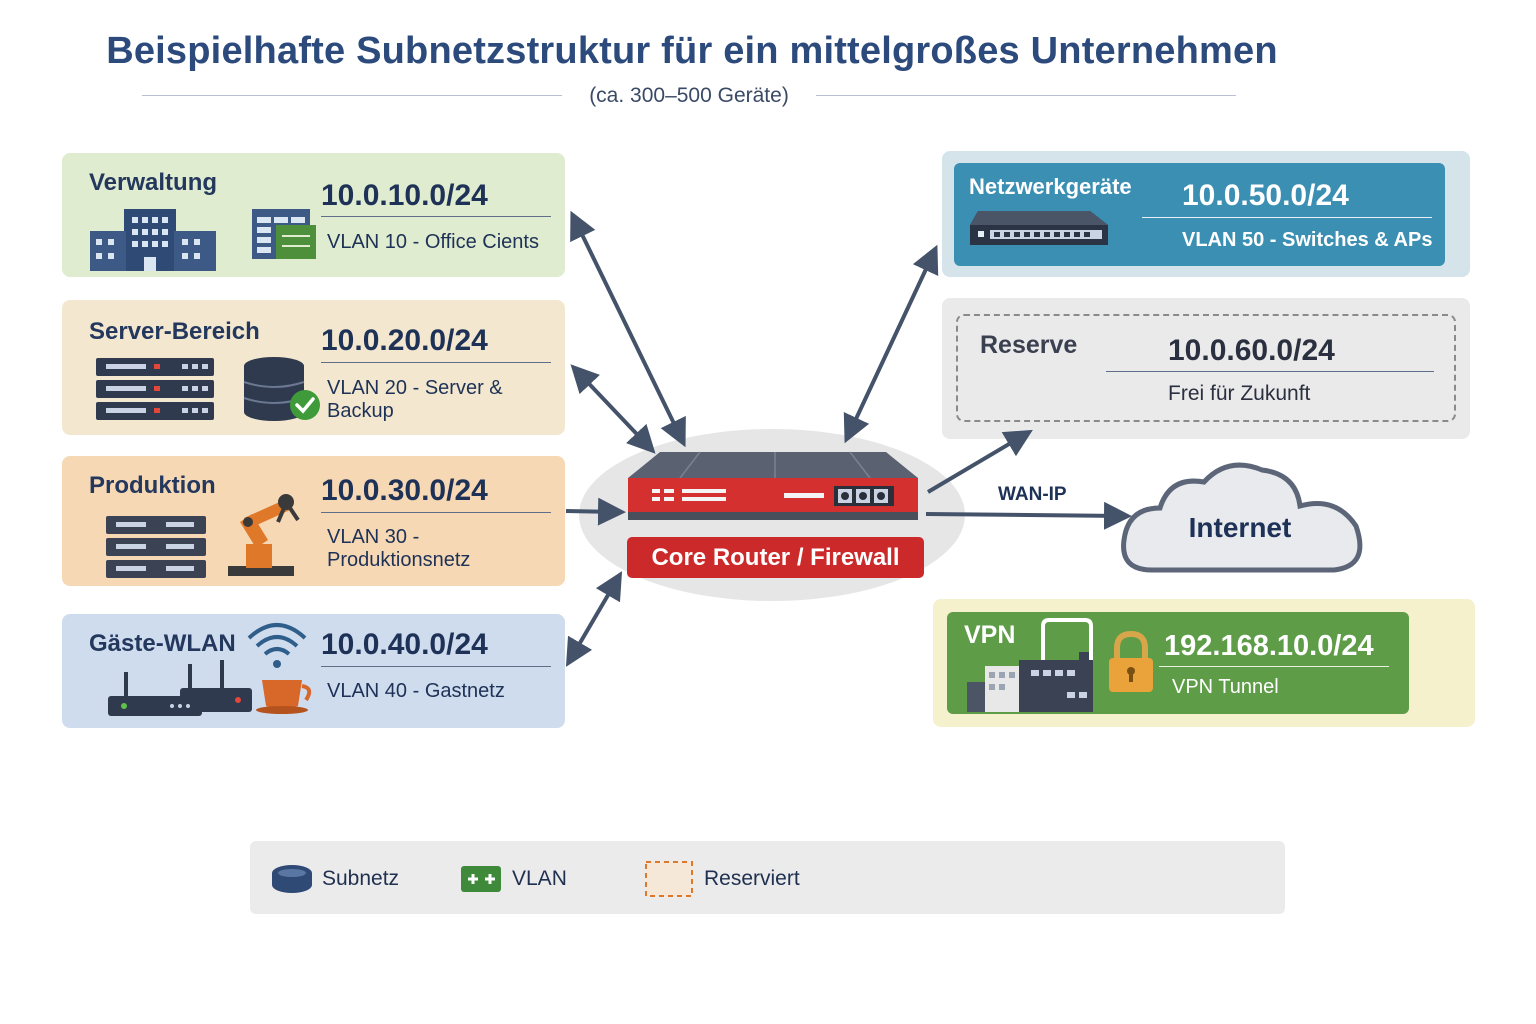 The width and height of the screenshot is (1536, 1024). What do you see at coordinates (399, 548) in the screenshot?
I see `subnet-vlan: VLAN 30 - Produktionsnetz` at bounding box center [399, 548].